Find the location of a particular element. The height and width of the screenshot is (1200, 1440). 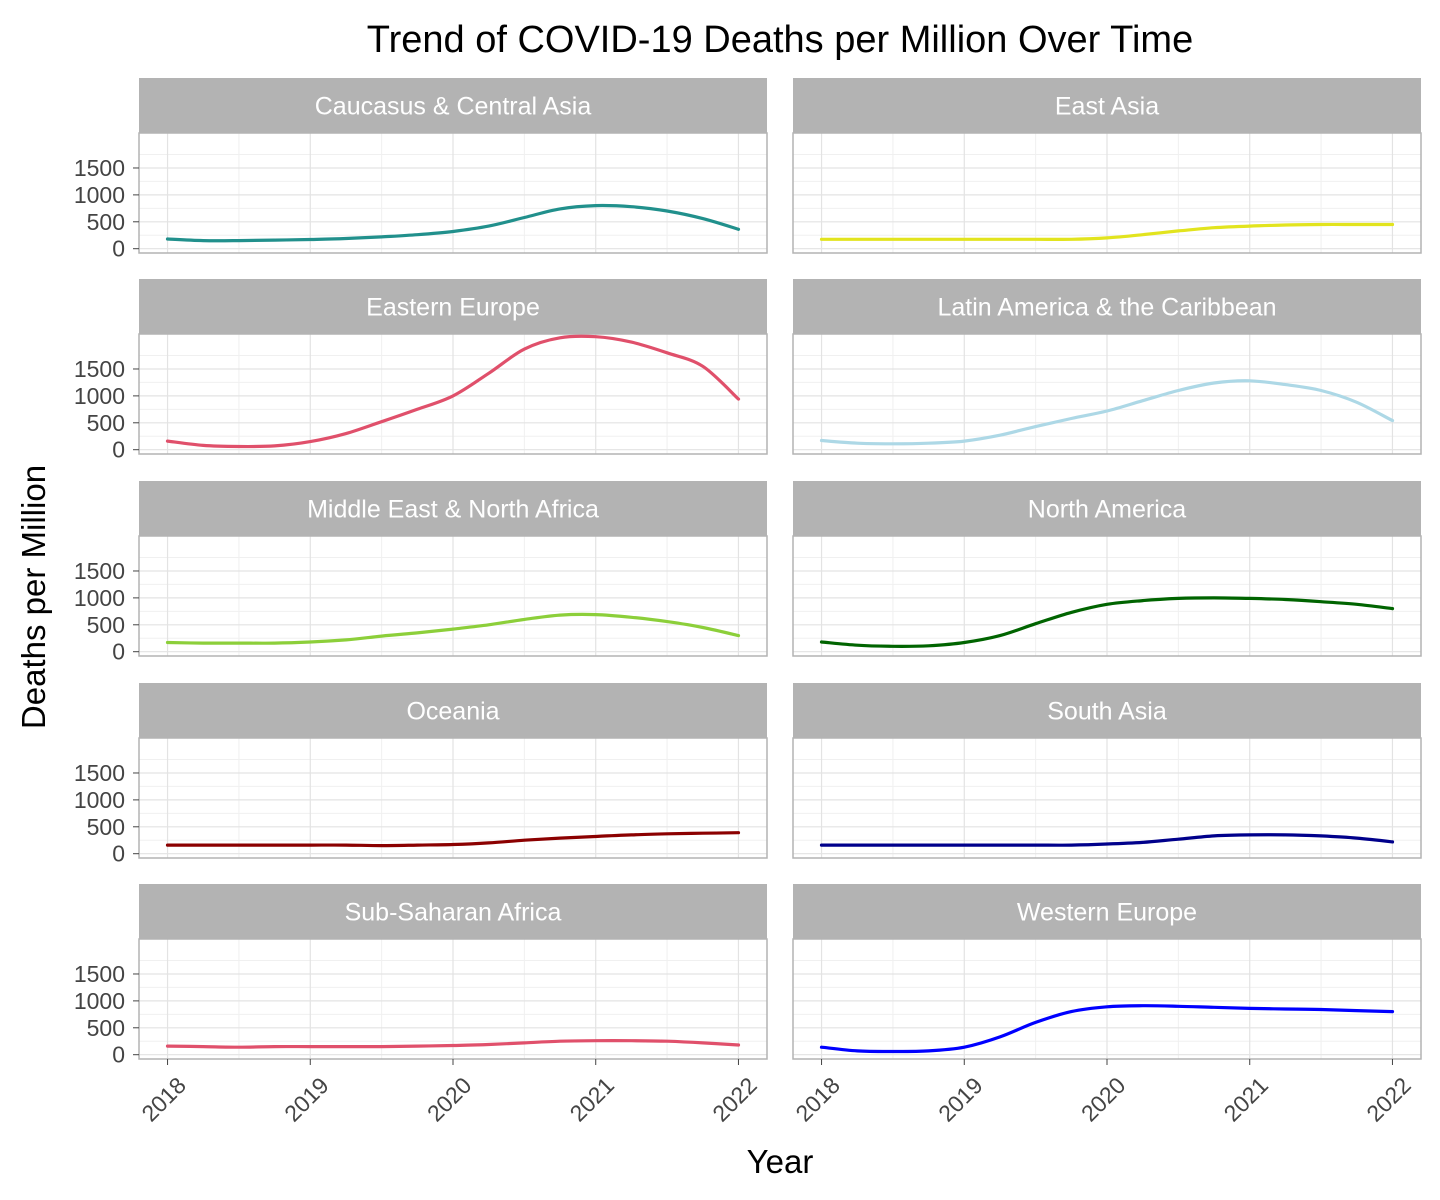

facet-strip-label: Oceania is located at coordinates (452, 712).